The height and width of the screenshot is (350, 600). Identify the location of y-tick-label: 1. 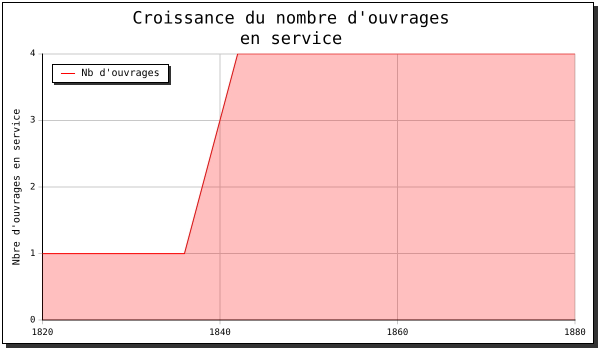
(33, 253).